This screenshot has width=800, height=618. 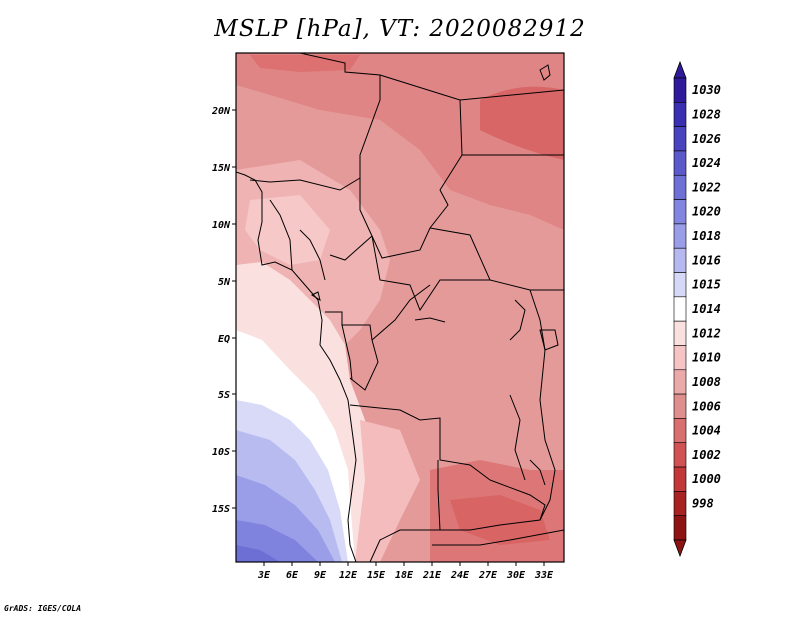 What do you see at coordinates (224, 339) in the screenshot?
I see `lat-label: EQ` at bounding box center [224, 339].